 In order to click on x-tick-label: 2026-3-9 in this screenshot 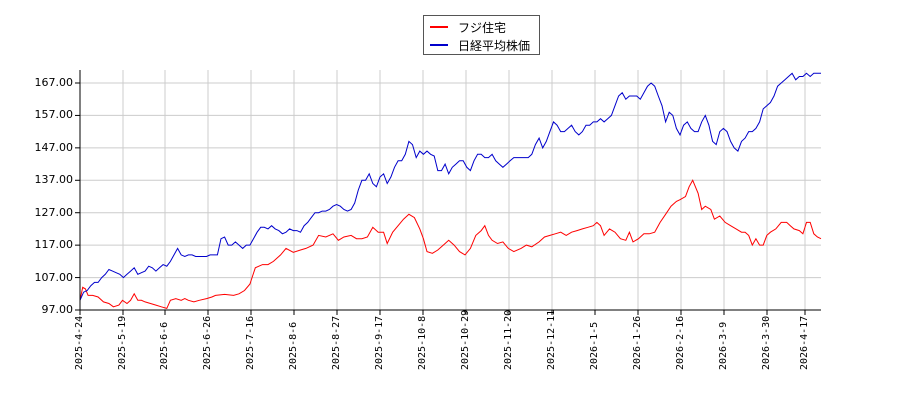, I will do `click(723, 345)`.